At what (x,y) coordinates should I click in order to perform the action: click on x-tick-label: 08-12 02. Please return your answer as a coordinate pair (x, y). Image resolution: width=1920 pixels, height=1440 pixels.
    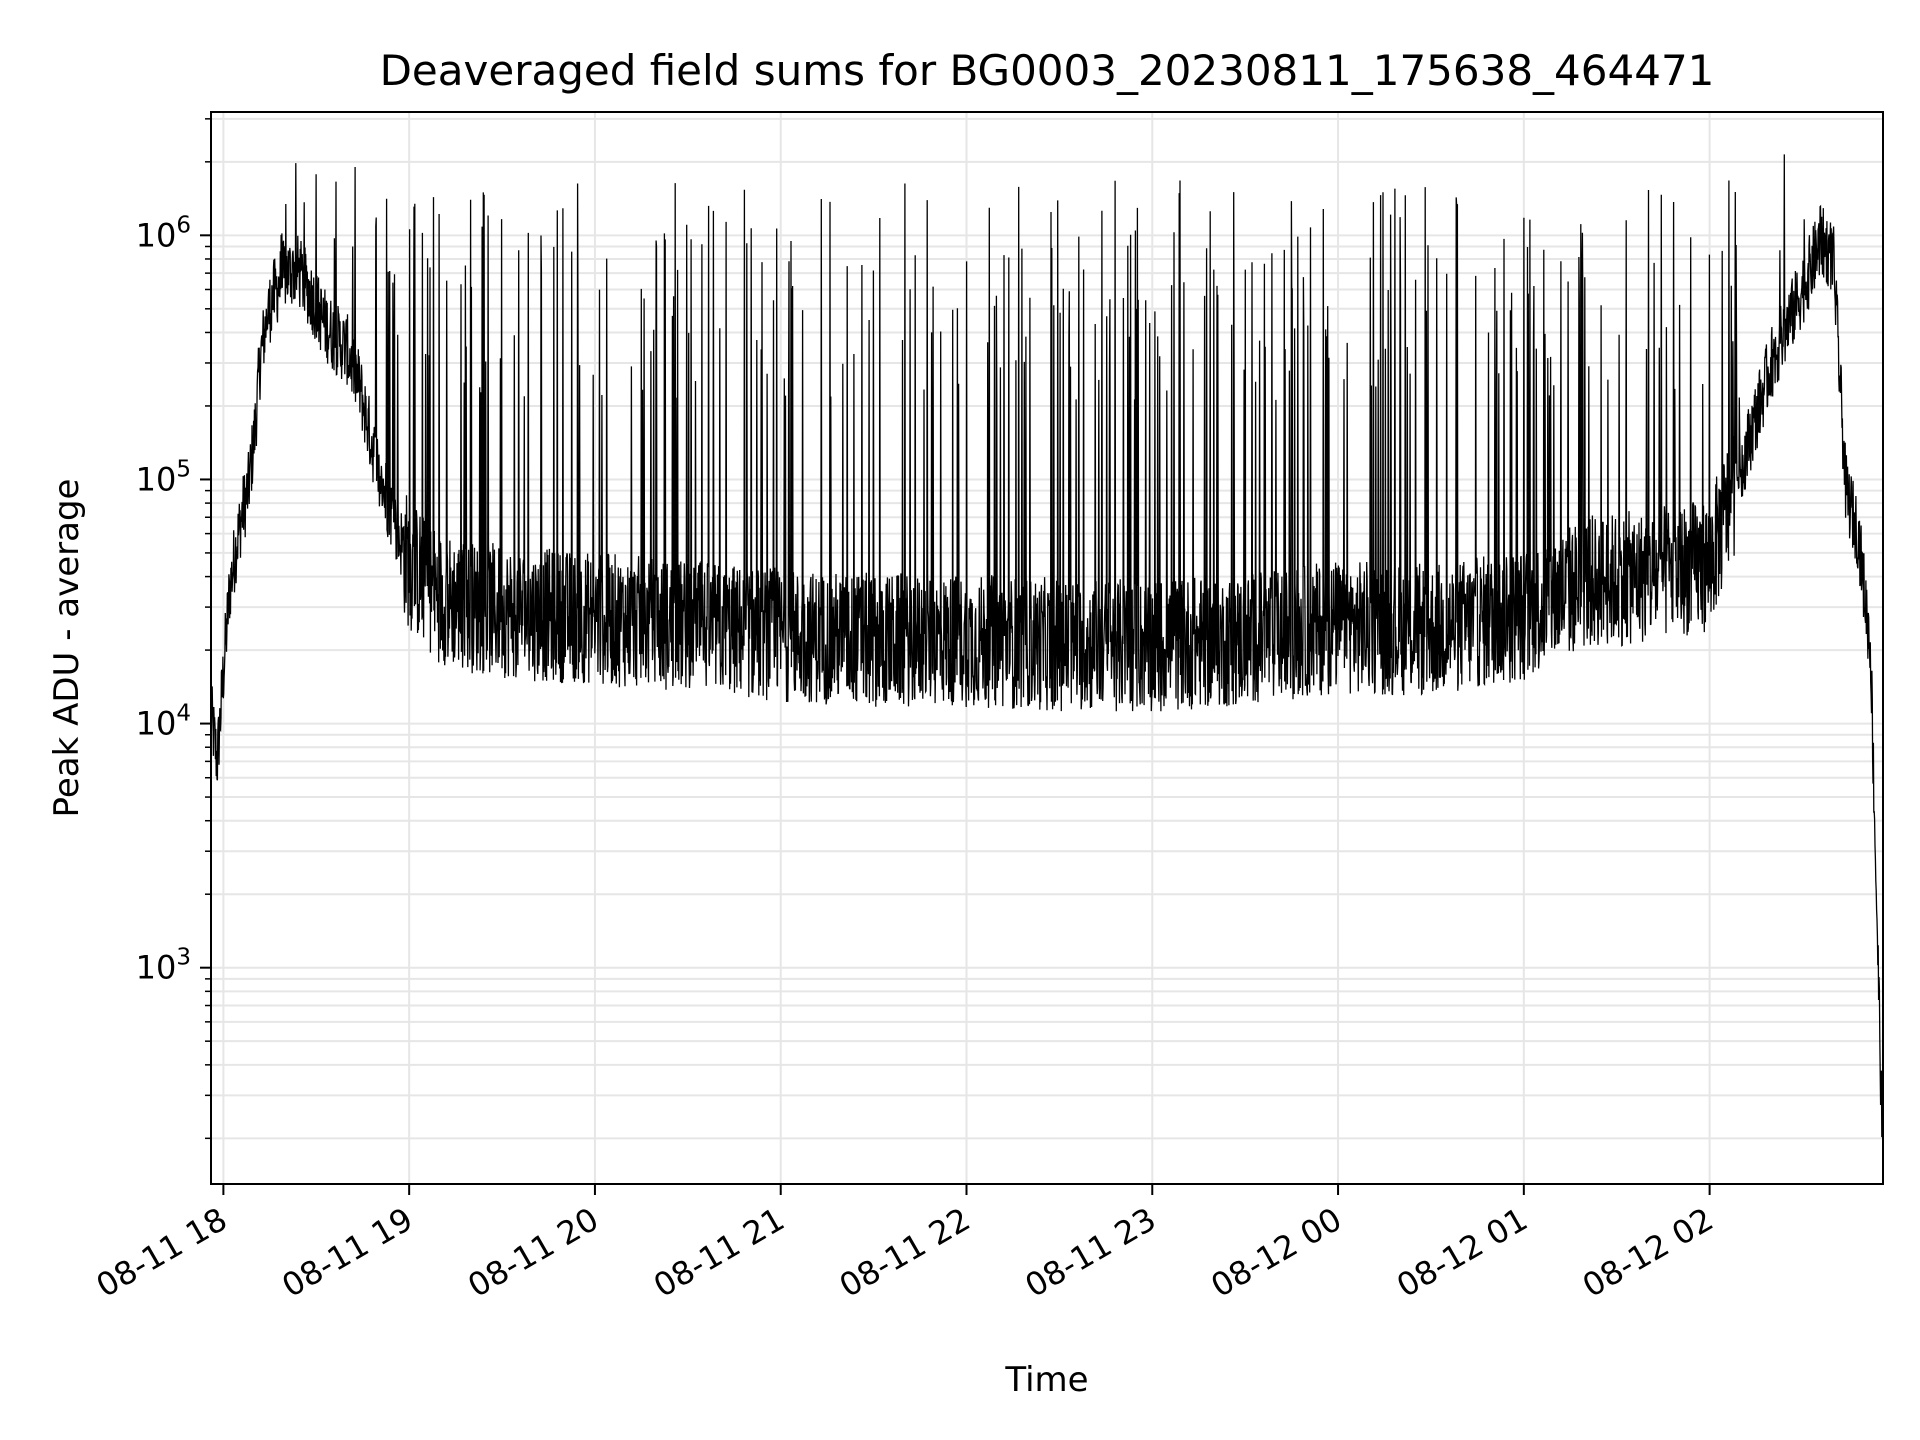
    Looking at the image, I should click on (1648, 1252).